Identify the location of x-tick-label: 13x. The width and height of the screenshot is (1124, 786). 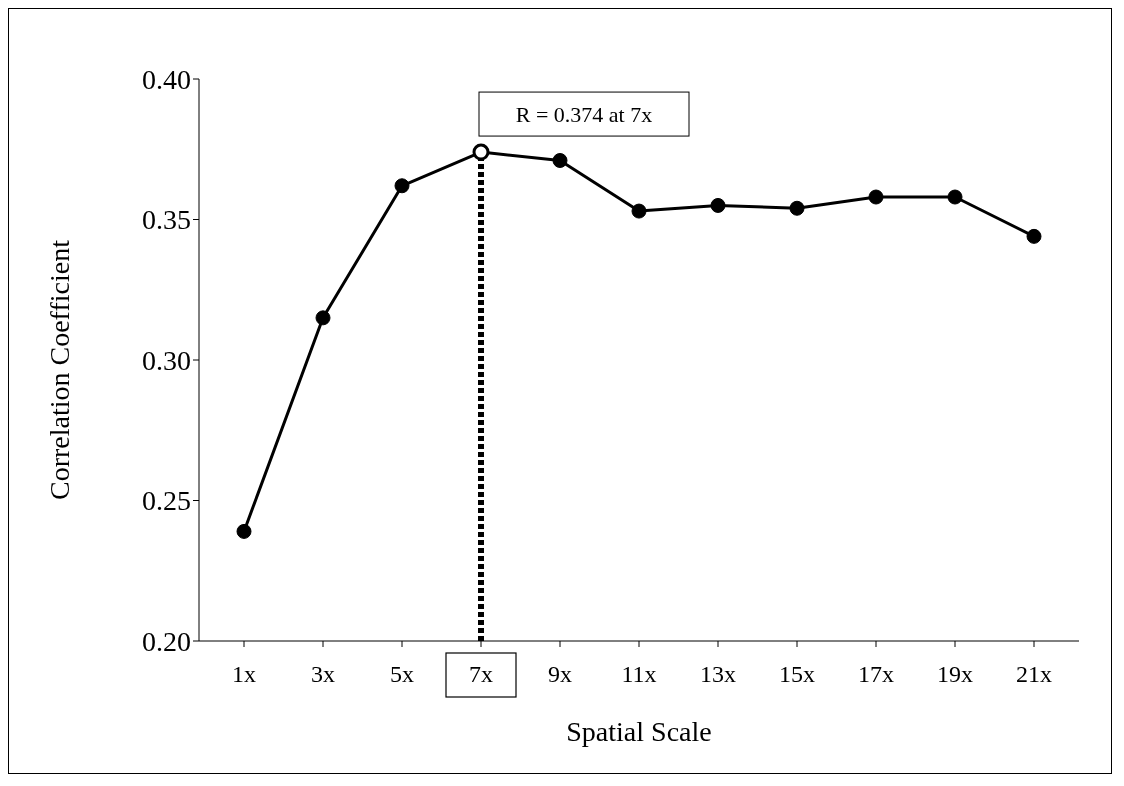
(718, 674).